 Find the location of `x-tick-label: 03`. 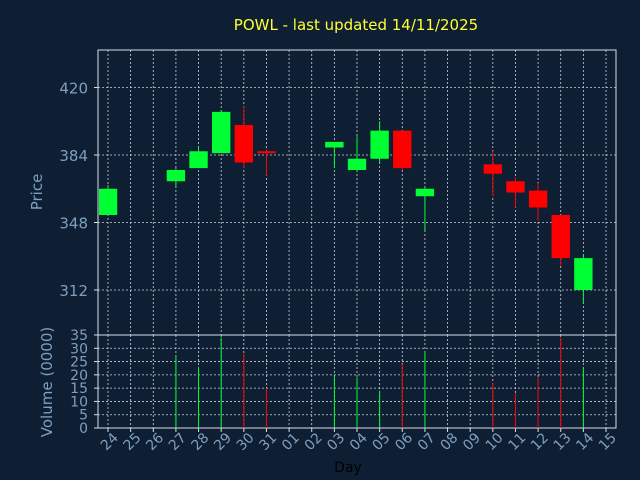

x-tick-label: 03 is located at coordinates (336, 442).